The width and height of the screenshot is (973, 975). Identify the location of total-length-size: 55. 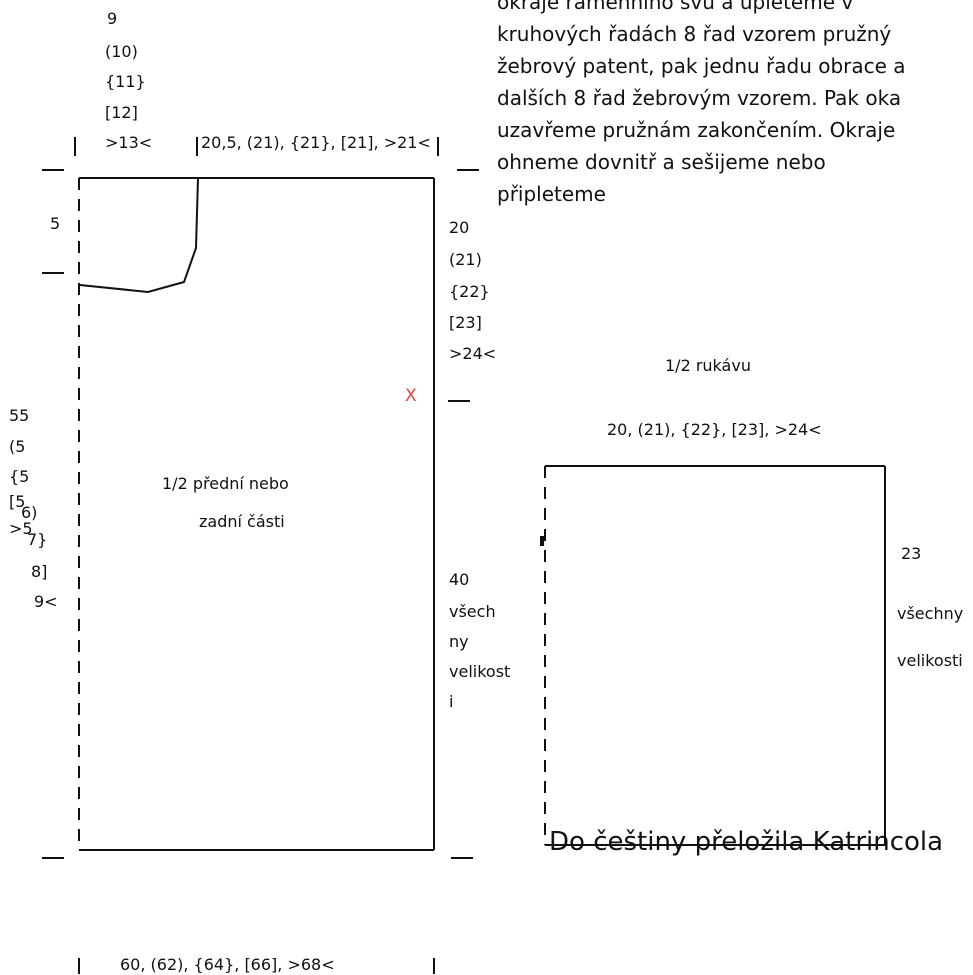
(19, 415).